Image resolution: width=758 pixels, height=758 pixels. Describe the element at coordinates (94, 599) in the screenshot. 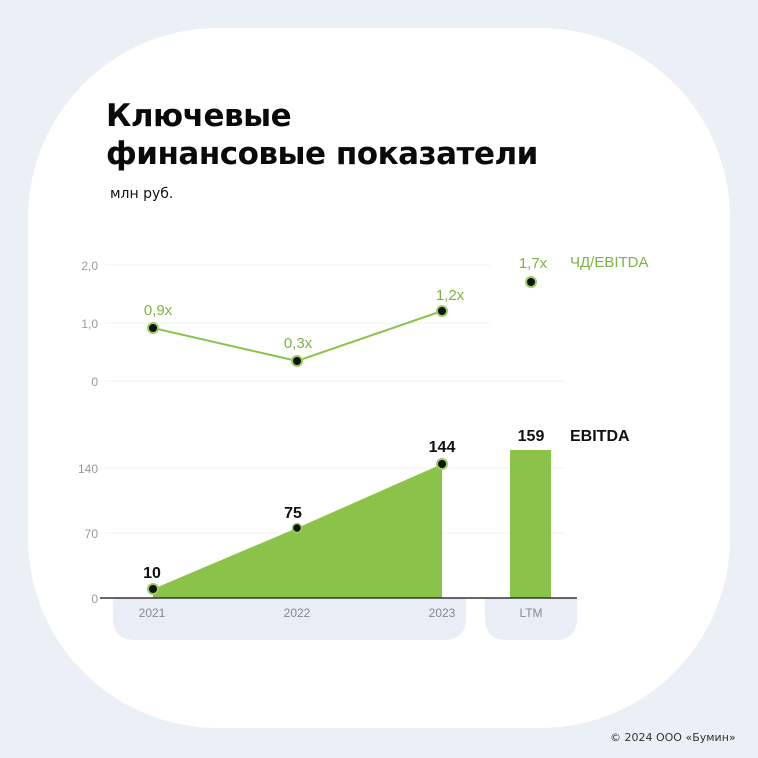

I see `y-tick-bottom-0: 0` at that location.